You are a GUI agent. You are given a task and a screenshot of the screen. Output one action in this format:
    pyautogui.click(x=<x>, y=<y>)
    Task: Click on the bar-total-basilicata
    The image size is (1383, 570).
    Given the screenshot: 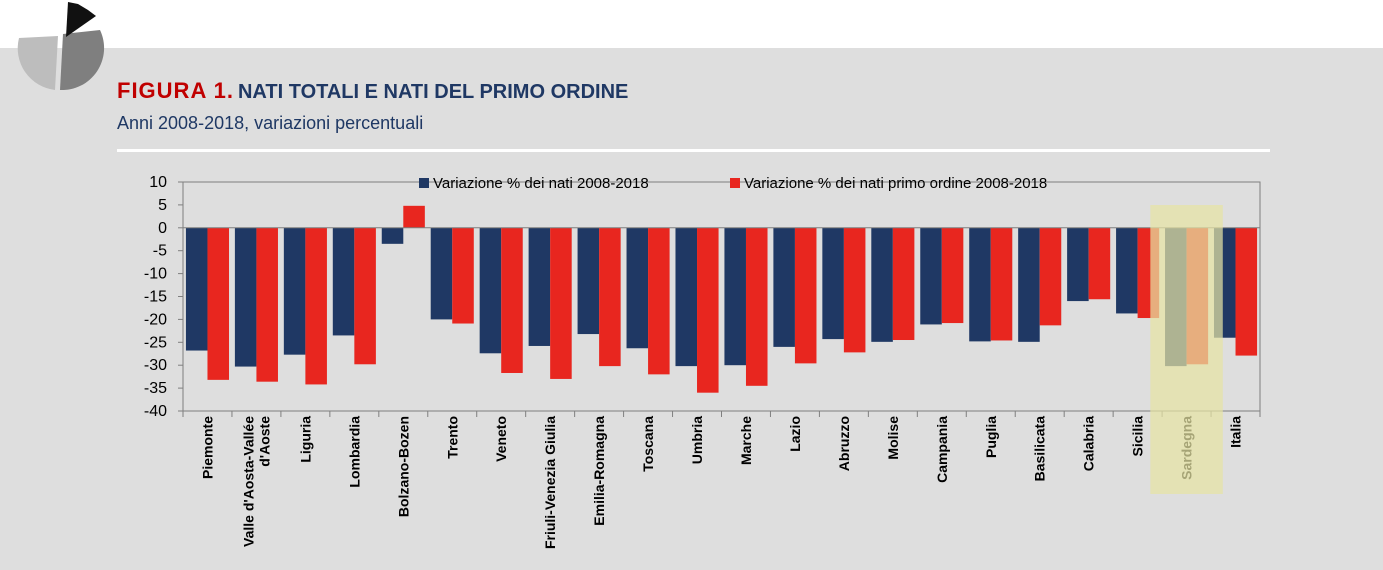 What is the action you would take?
    pyautogui.click(x=1029, y=284)
    